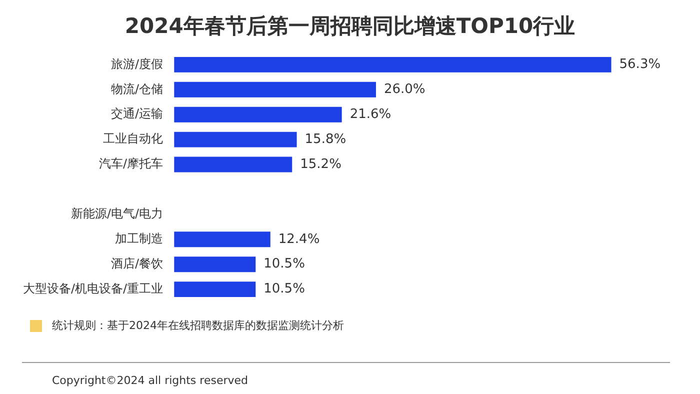  I want to click on y-tick-label: 汽车/摩托车, so click(131, 163).